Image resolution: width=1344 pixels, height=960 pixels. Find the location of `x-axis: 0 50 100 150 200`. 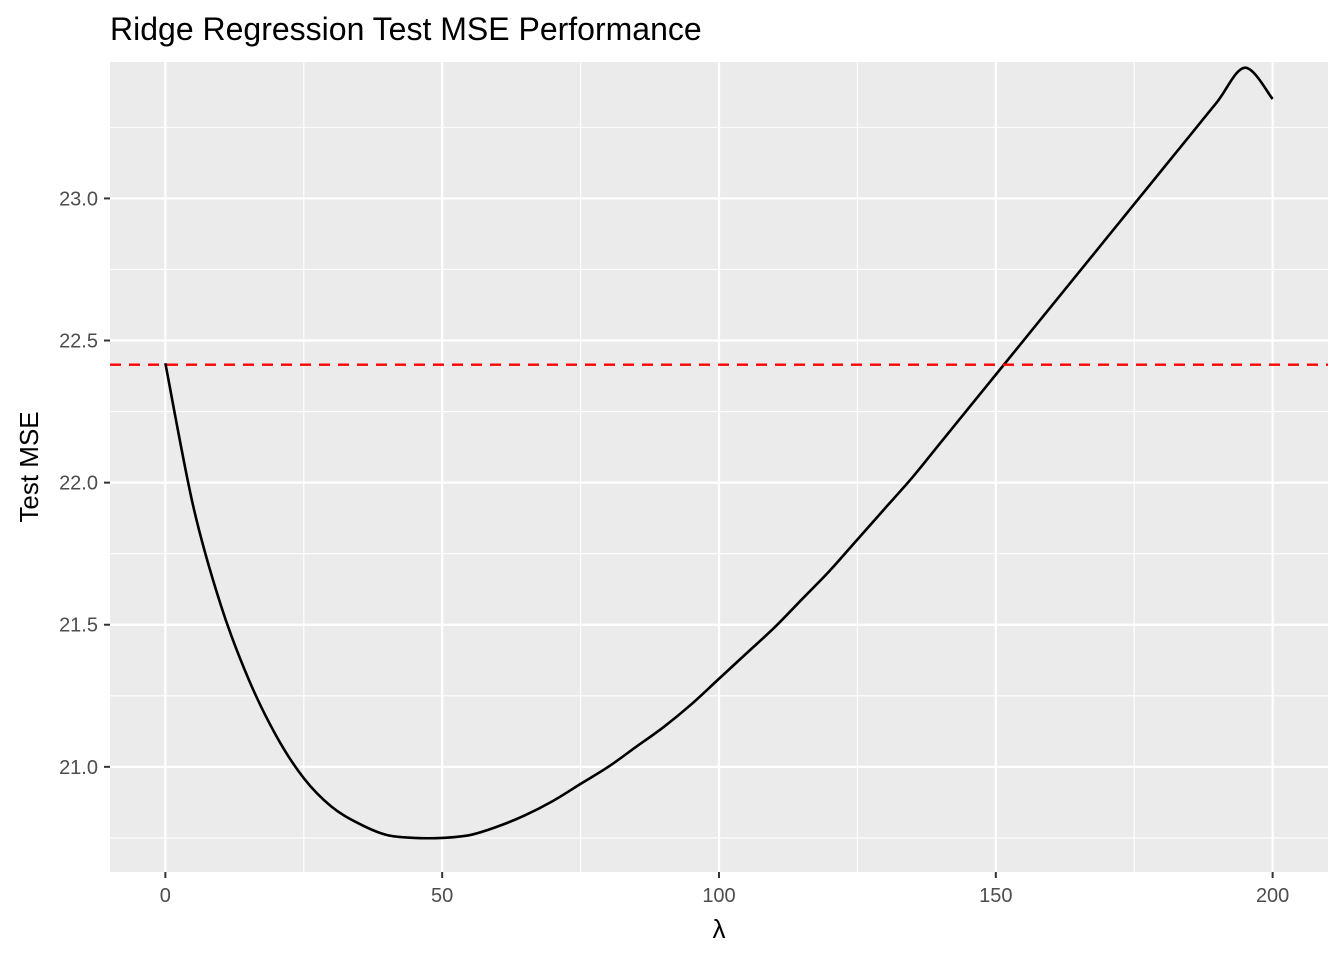

x-axis: 0 50 100 150 200 is located at coordinates (724, 889).